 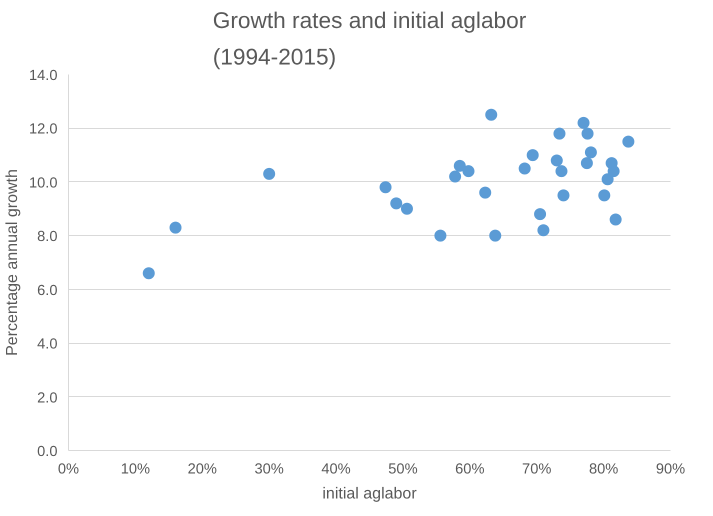 I want to click on y-tick-label: 10.0, so click(x=43, y=183).